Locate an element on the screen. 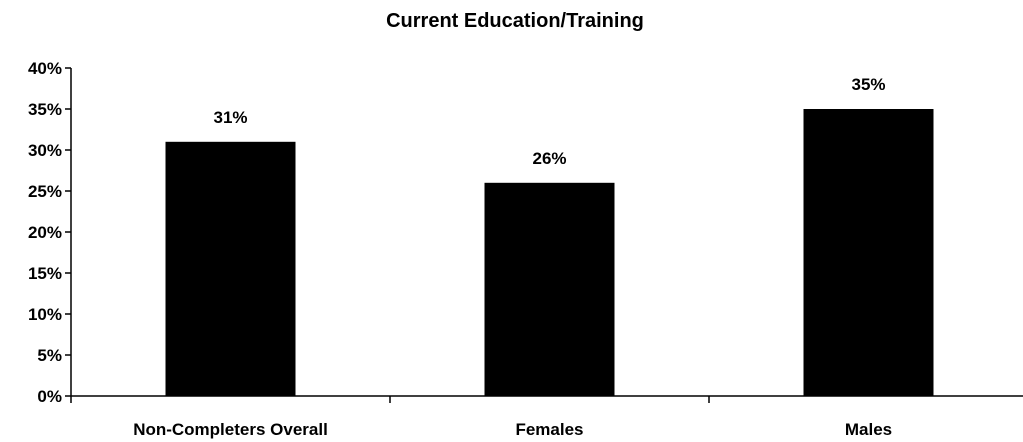 The width and height of the screenshot is (1023, 442). y-tick-label: 5% is located at coordinates (49, 355).